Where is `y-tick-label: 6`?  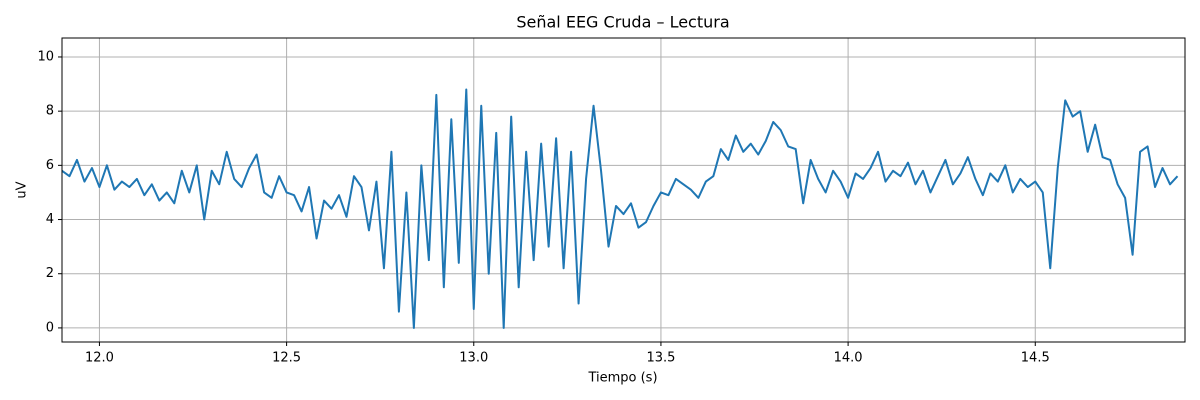
y-tick-label: 6 is located at coordinates (50, 165).